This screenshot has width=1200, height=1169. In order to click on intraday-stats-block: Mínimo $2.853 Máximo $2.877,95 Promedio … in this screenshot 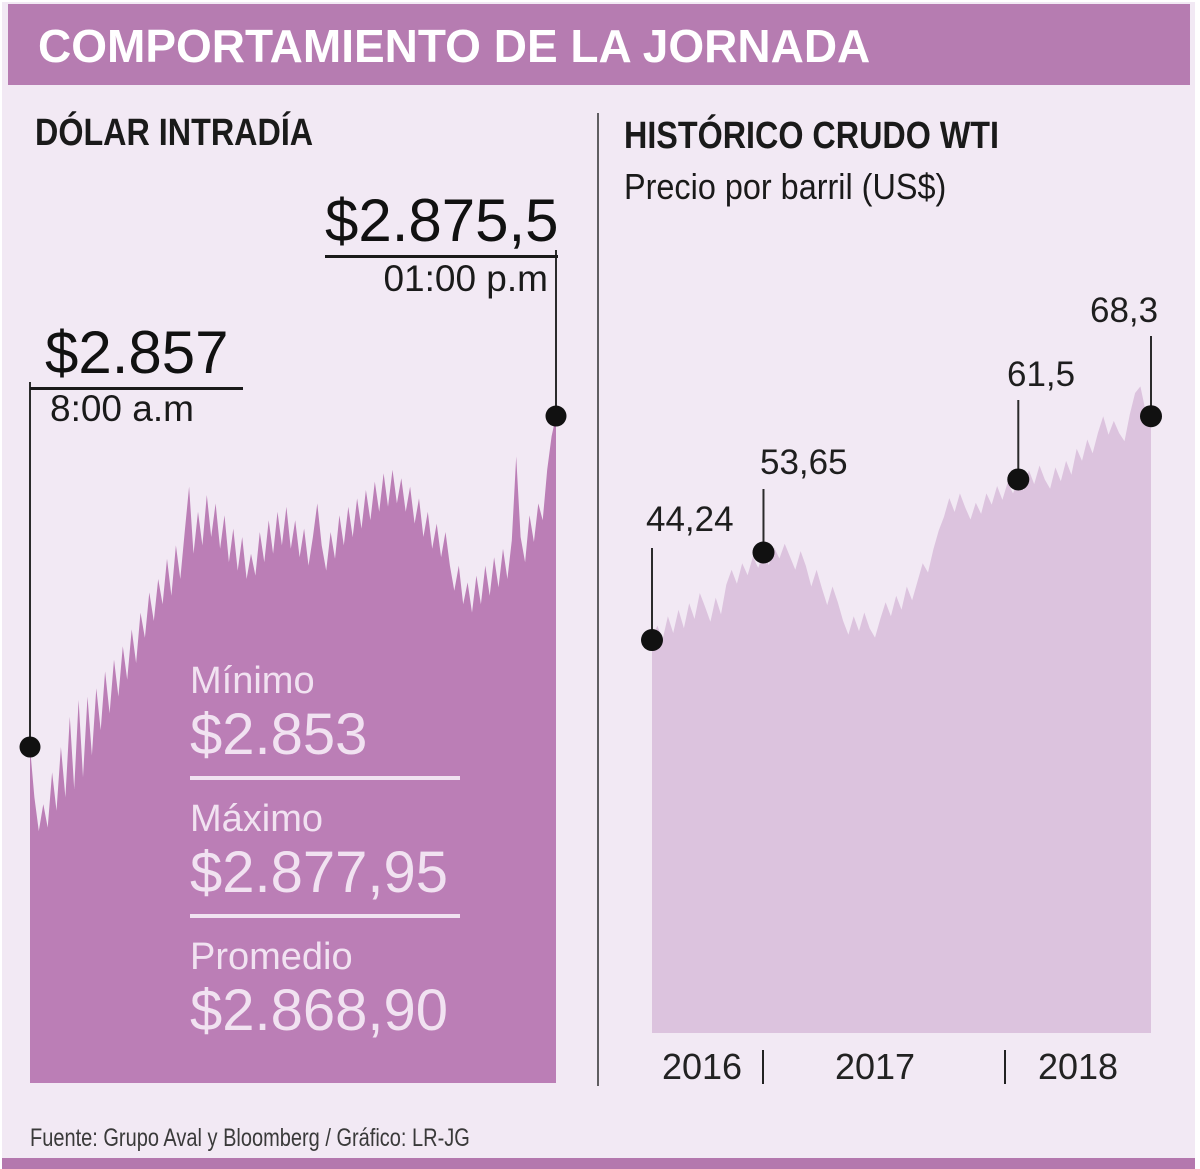, I will do `click(325, 855)`.